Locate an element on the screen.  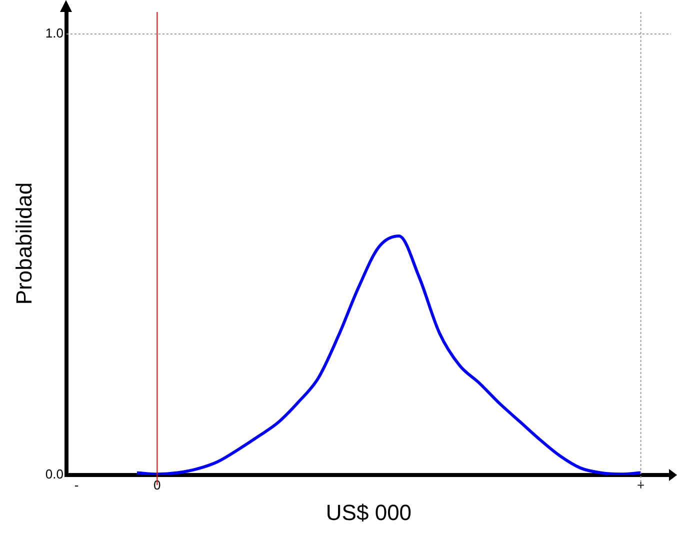
x-axis-title: US$ 000 is located at coordinates (369, 512).